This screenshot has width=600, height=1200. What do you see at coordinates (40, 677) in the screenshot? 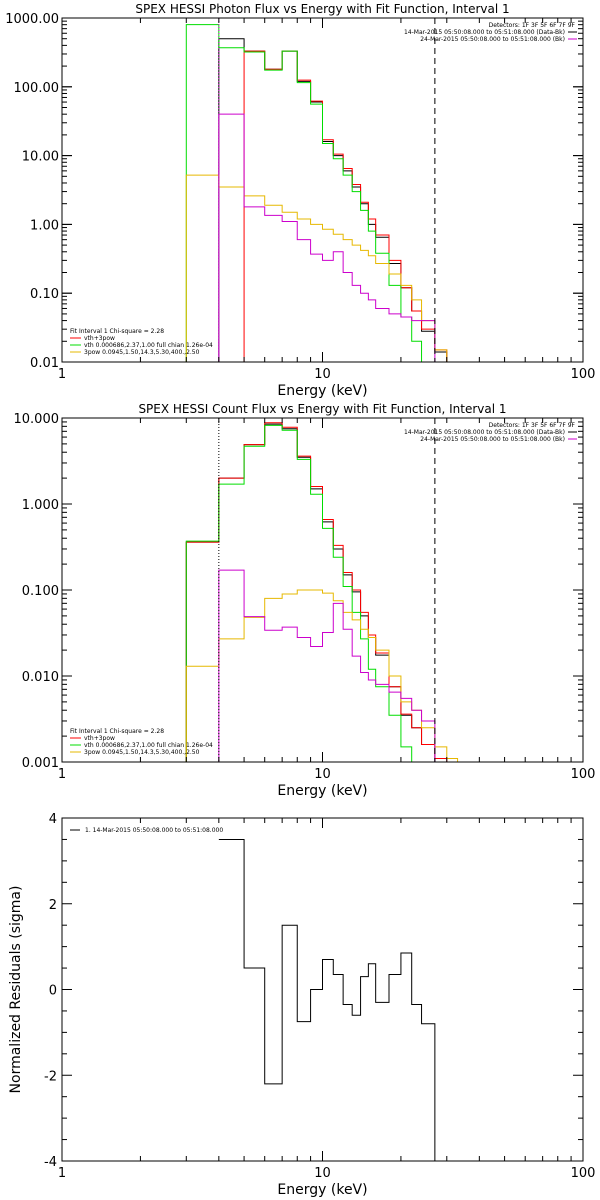
I see `y-tick-label: 0.010` at bounding box center [40, 677].